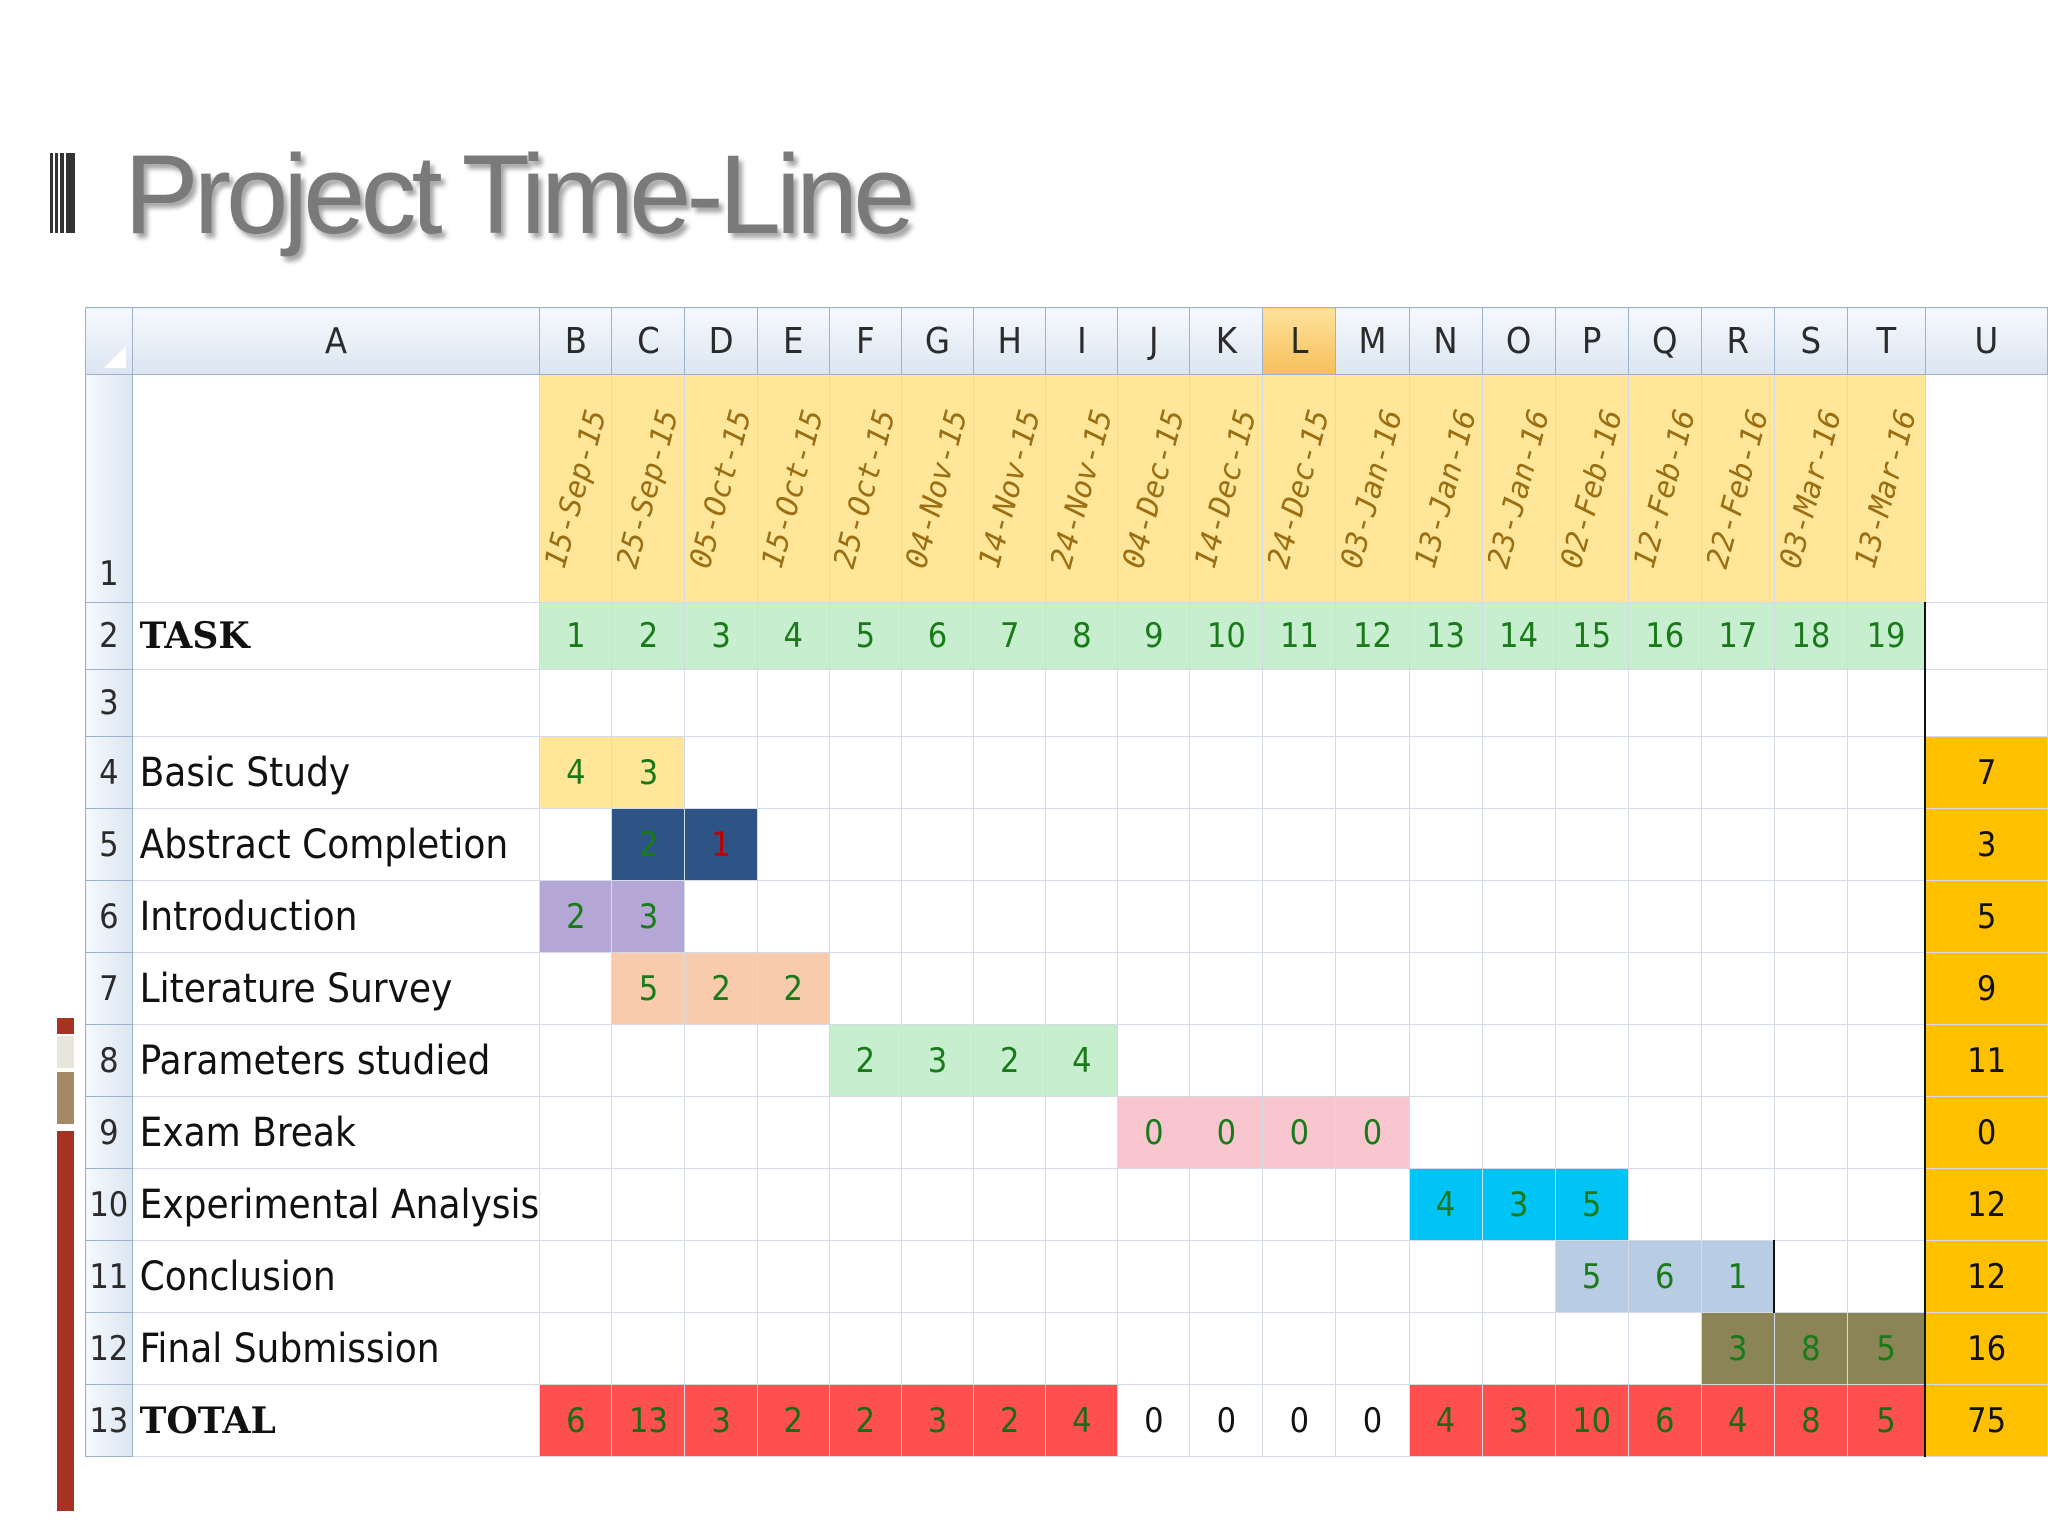  What do you see at coordinates (1299, 341) in the screenshot?
I see `column-header: L` at bounding box center [1299, 341].